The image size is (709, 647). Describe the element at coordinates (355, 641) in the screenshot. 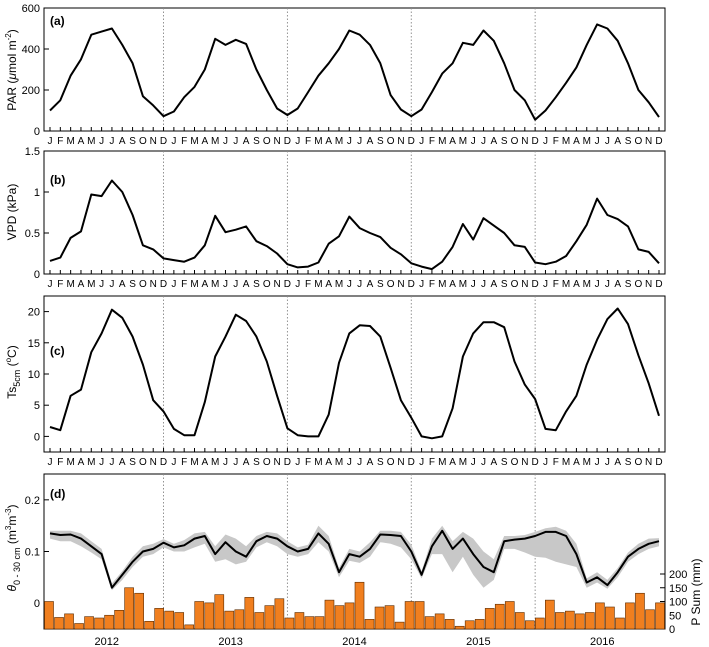

I see `panel-d-year-labels: 2012 2013 2014 2015 2016` at that location.